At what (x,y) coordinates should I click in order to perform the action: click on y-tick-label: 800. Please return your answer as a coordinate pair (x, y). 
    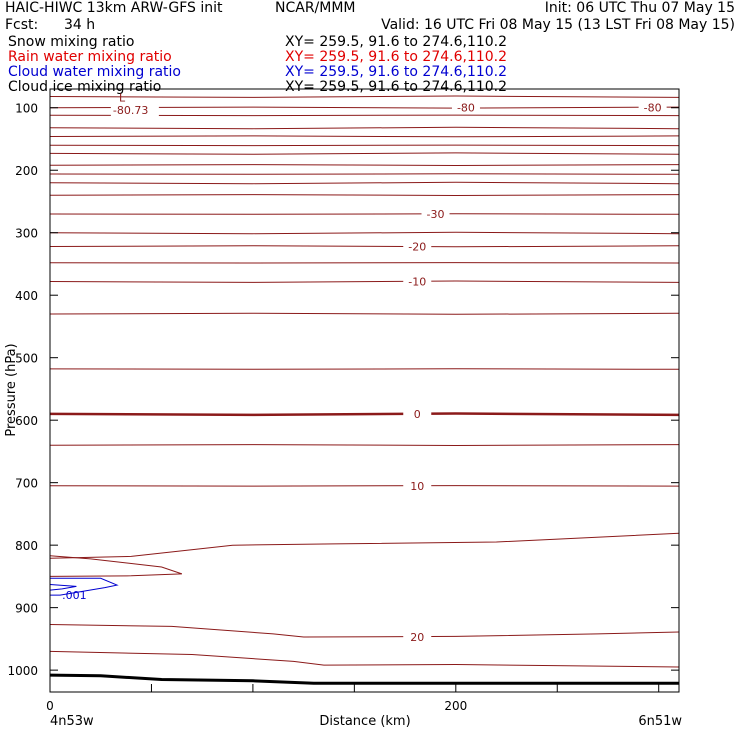
    Looking at the image, I should click on (26, 546).